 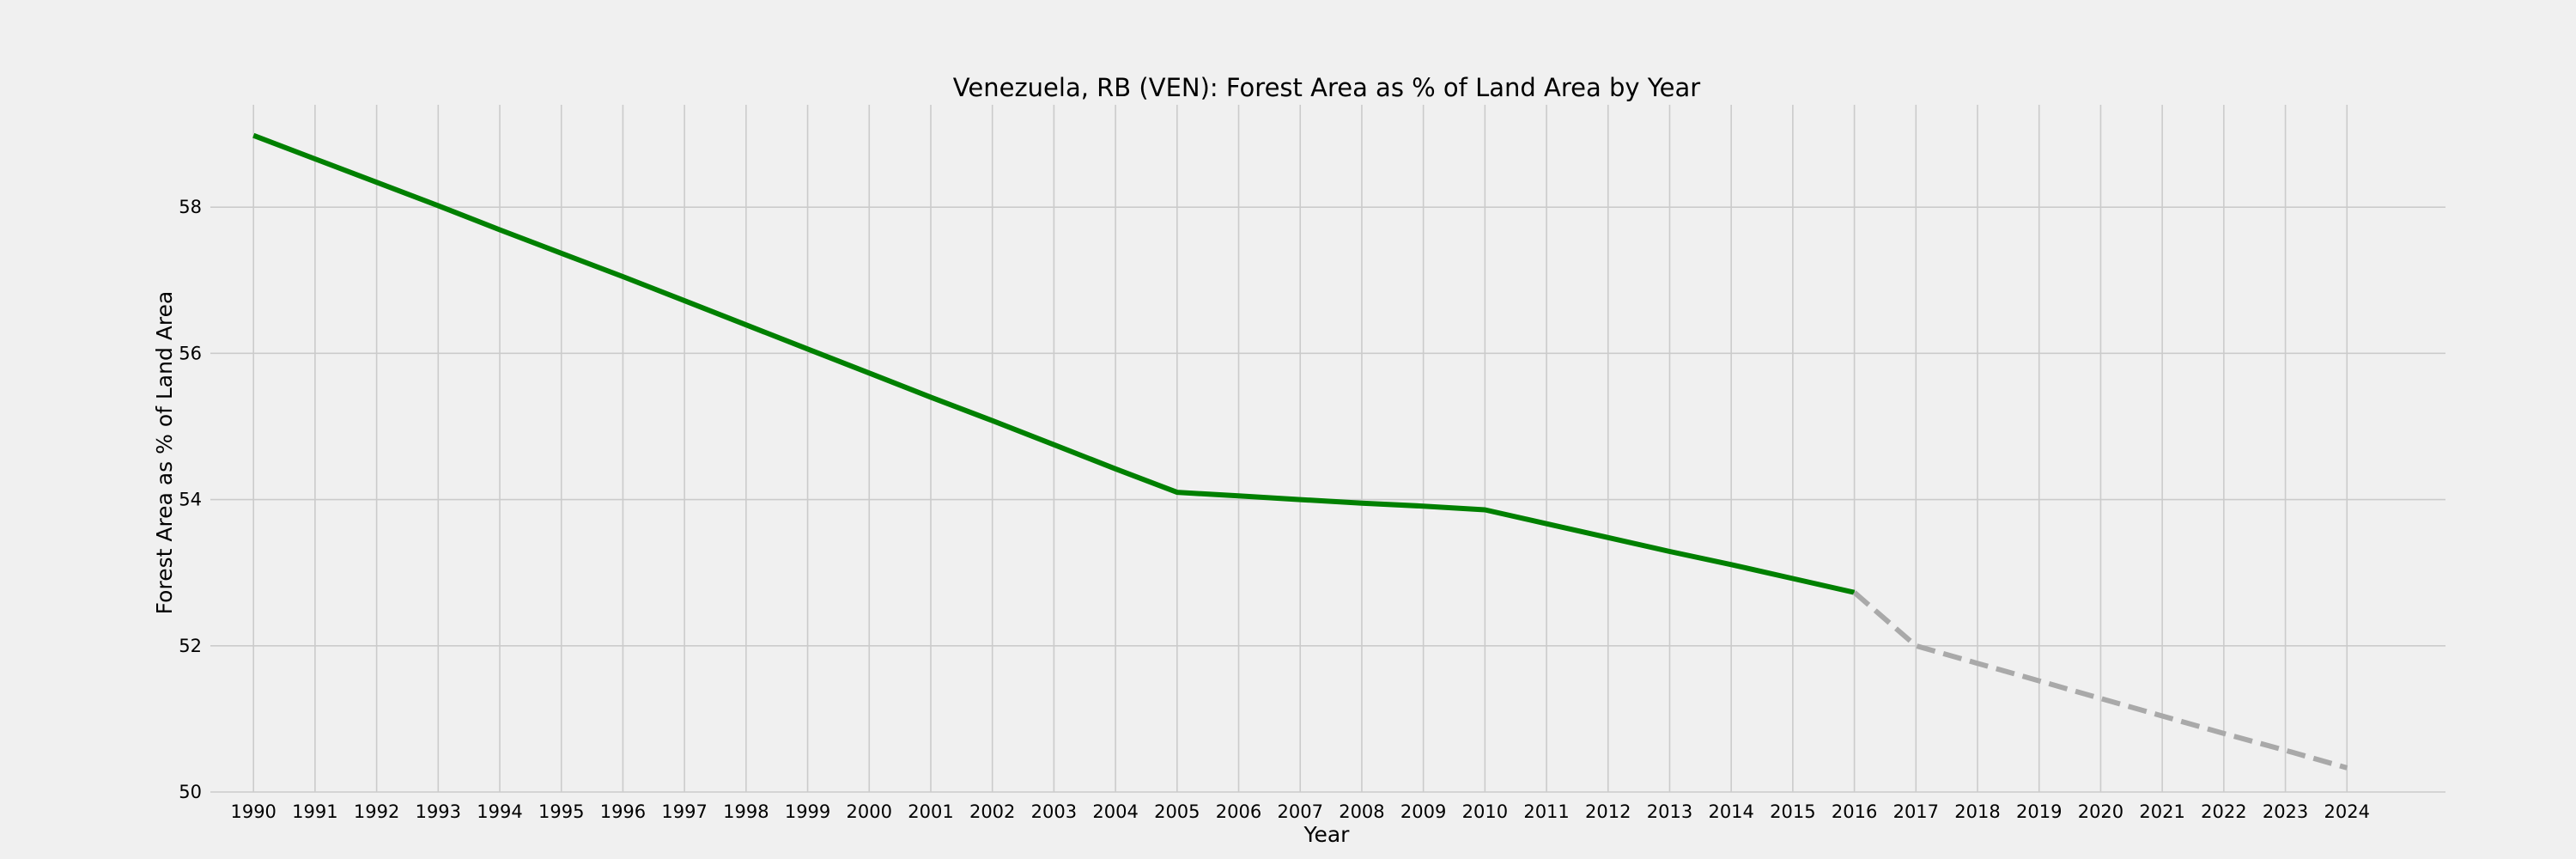 What do you see at coordinates (746, 811) in the screenshot?
I see `x-tick-label: 1998` at bounding box center [746, 811].